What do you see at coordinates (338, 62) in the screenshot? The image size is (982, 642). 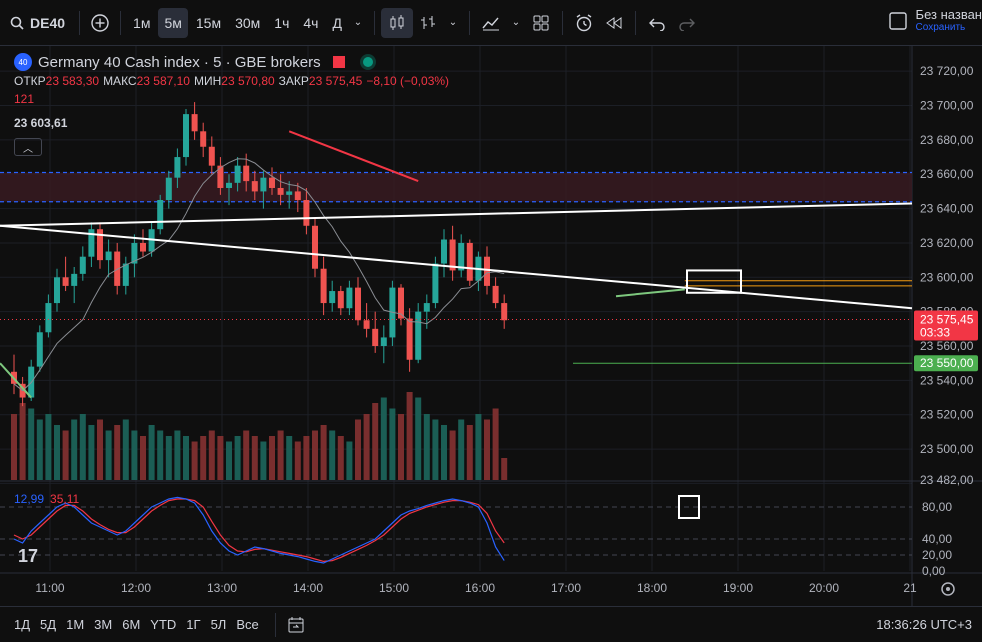 I see `flag-icon` at bounding box center [338, 62].